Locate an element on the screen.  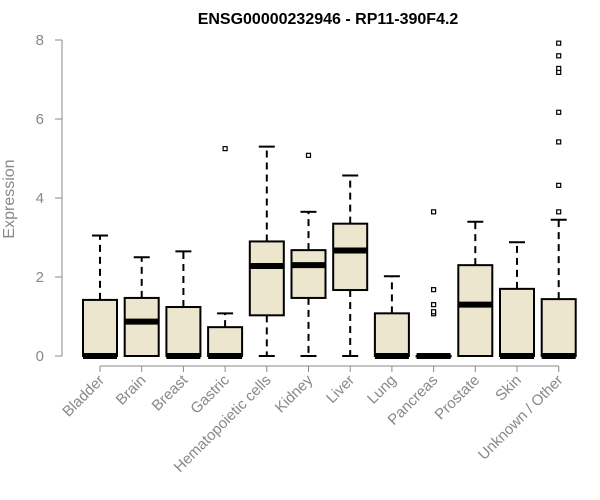
y-tick-label: 2 is located at coordinates (40, 277).